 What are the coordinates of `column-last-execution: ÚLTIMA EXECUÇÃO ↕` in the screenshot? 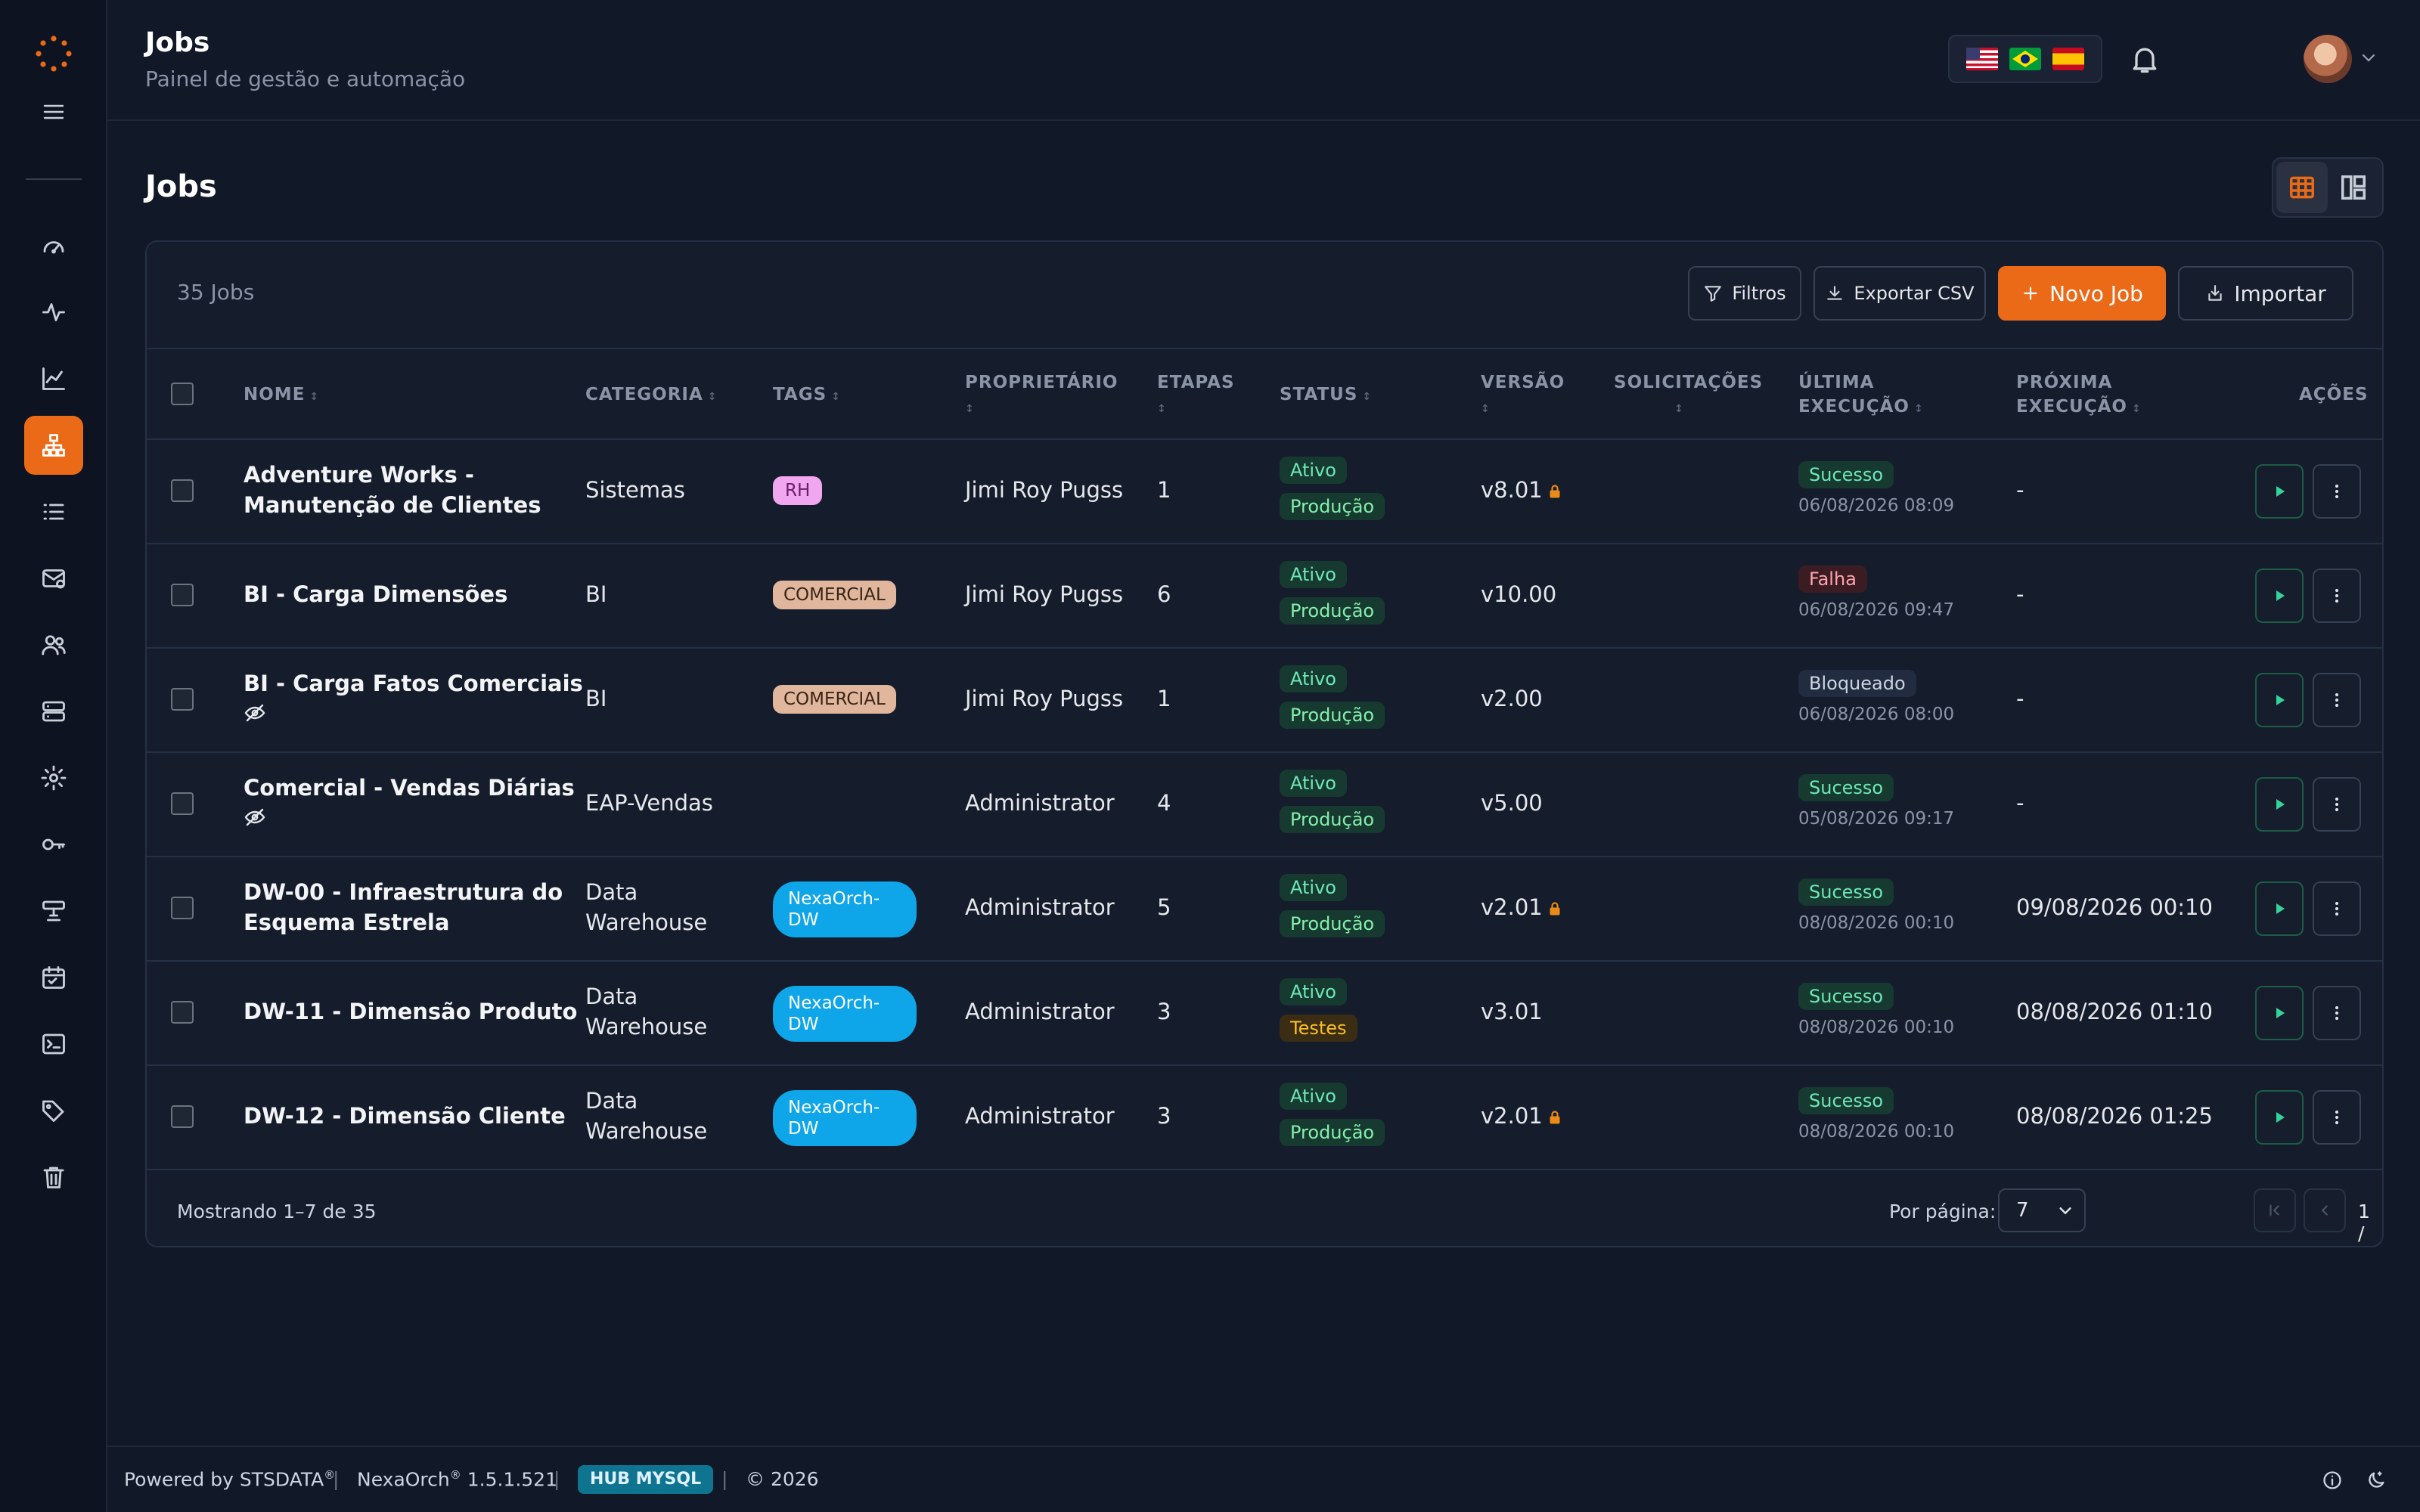 It's located at (1861, 395).